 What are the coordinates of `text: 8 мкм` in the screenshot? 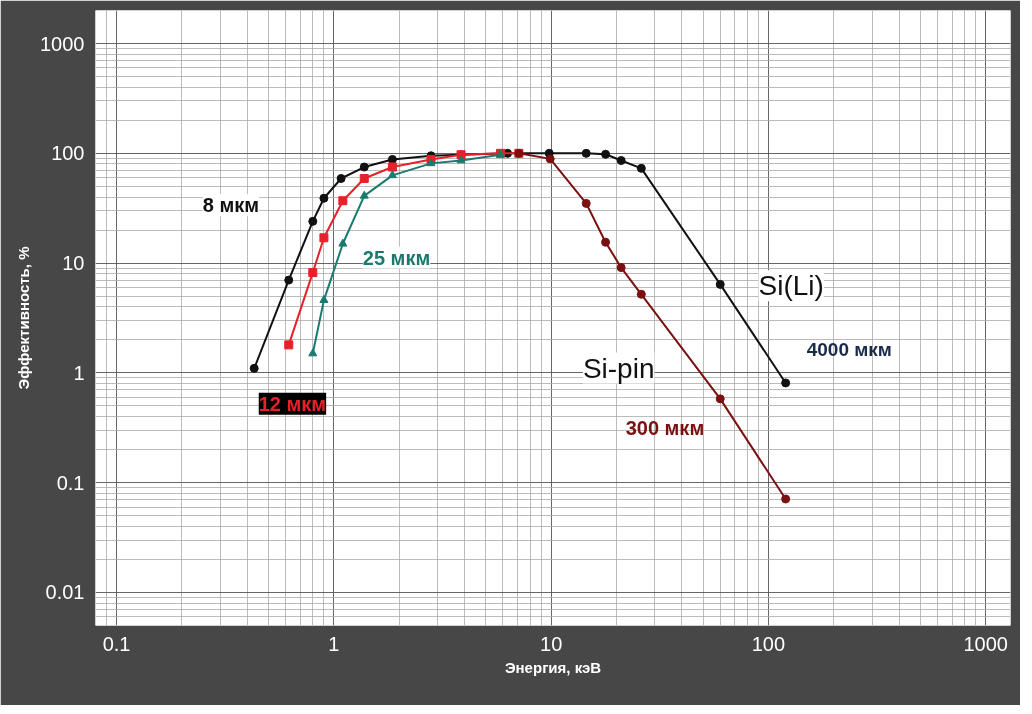 It's located at (231, 205).